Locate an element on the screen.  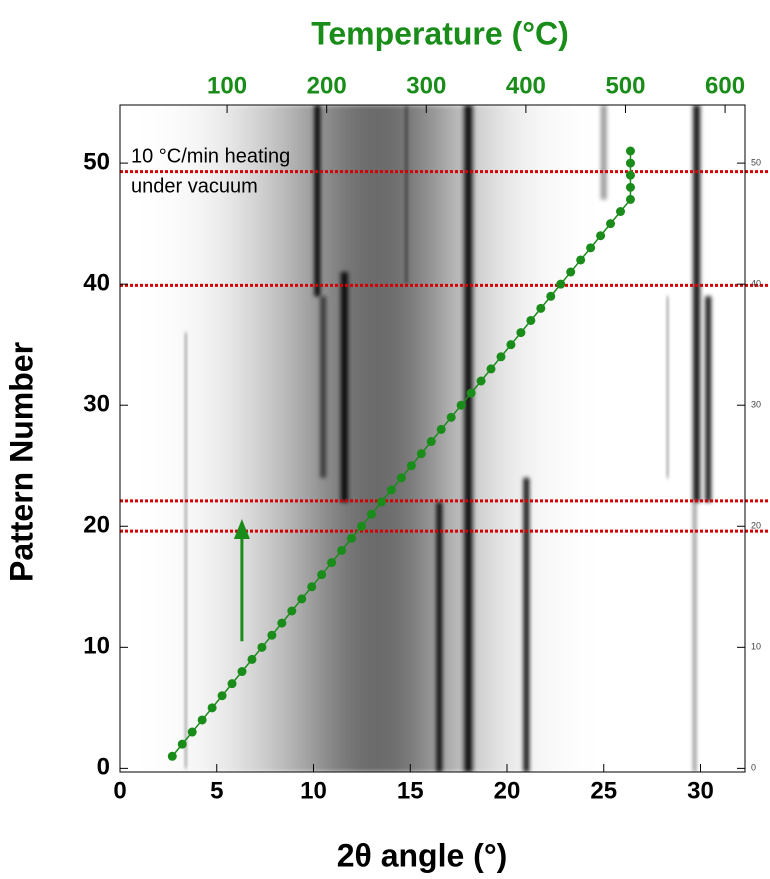
y2-tick-label: 50 is located at coordinates (756, 162).